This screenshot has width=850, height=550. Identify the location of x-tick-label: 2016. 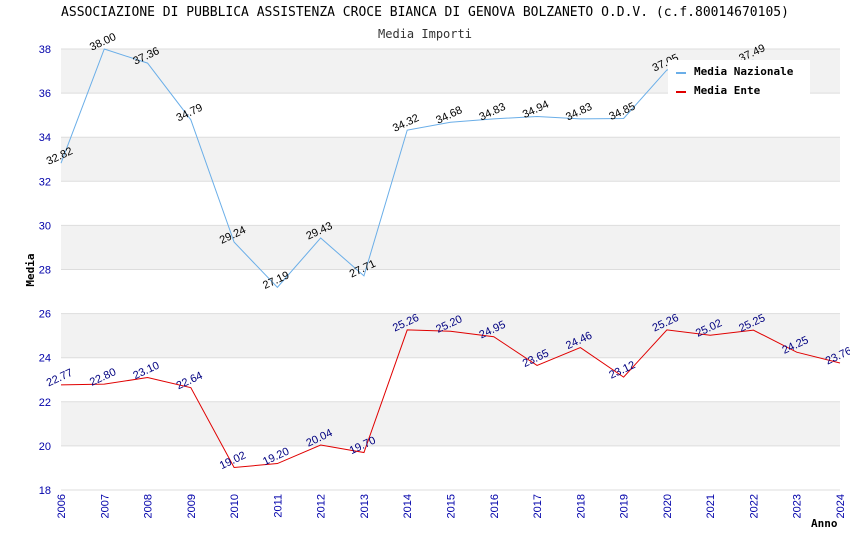
(495, 506).